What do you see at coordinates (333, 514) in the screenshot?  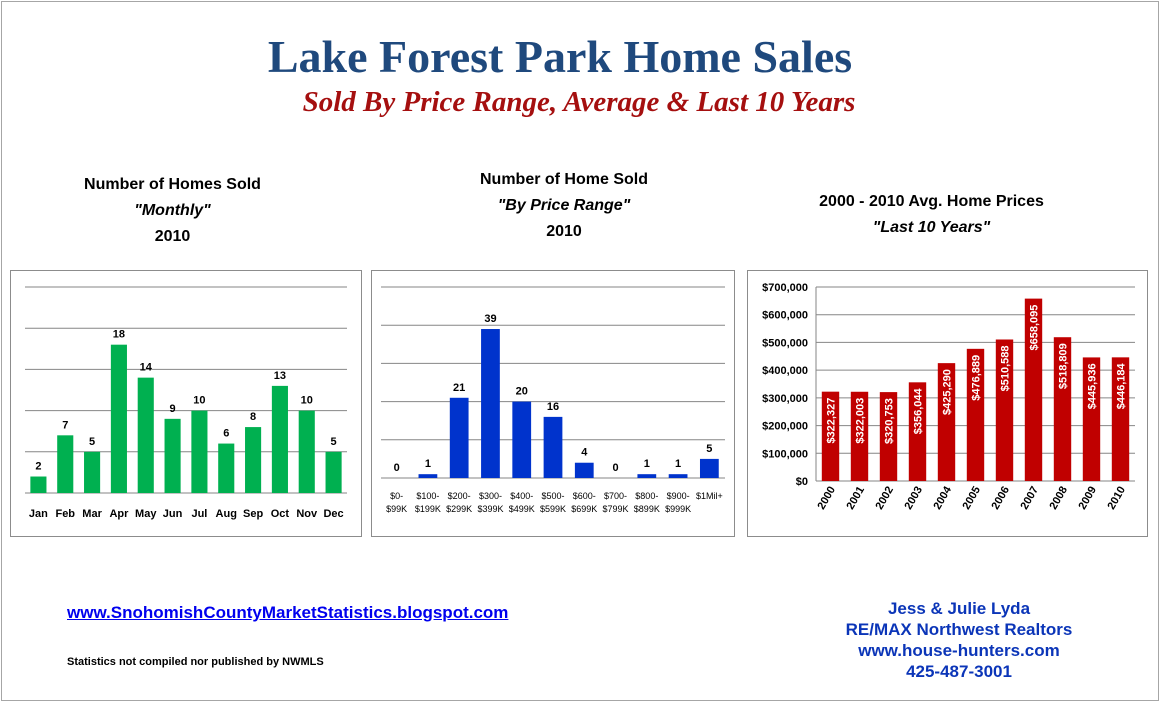 I see `x-tick-label: Dec` at bounding box center [333, 514].